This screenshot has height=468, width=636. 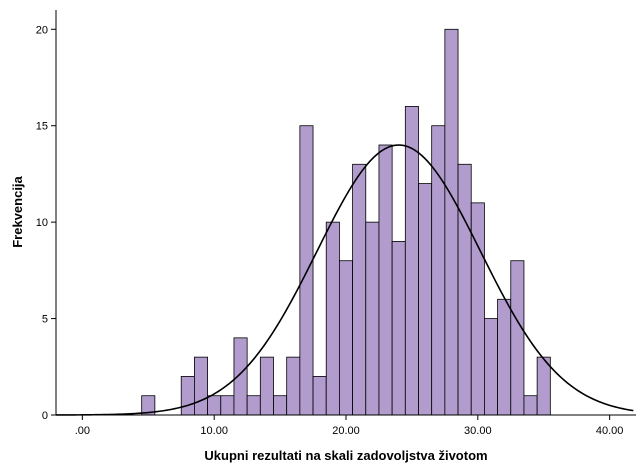 What do you see at coordinates (45, 320) in the screenshot?
I see `y-tick-label: 5` at bounding box center [45, 320].